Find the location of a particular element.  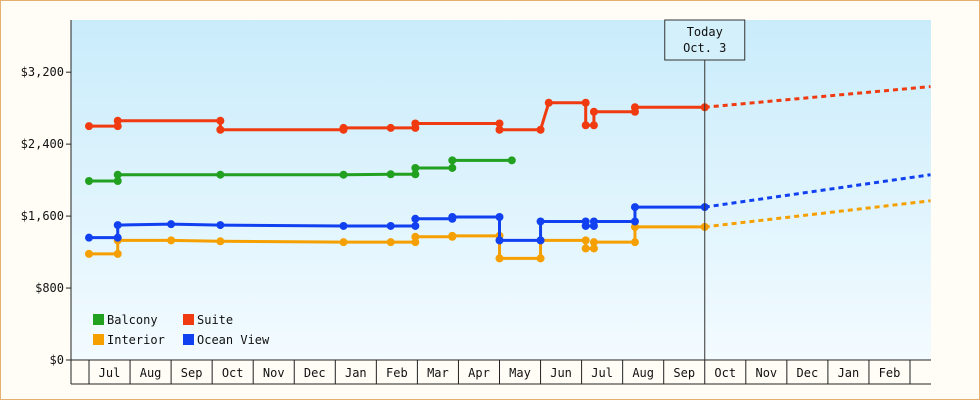

y-tick-label: $0 is located at coordinates (57, 360).